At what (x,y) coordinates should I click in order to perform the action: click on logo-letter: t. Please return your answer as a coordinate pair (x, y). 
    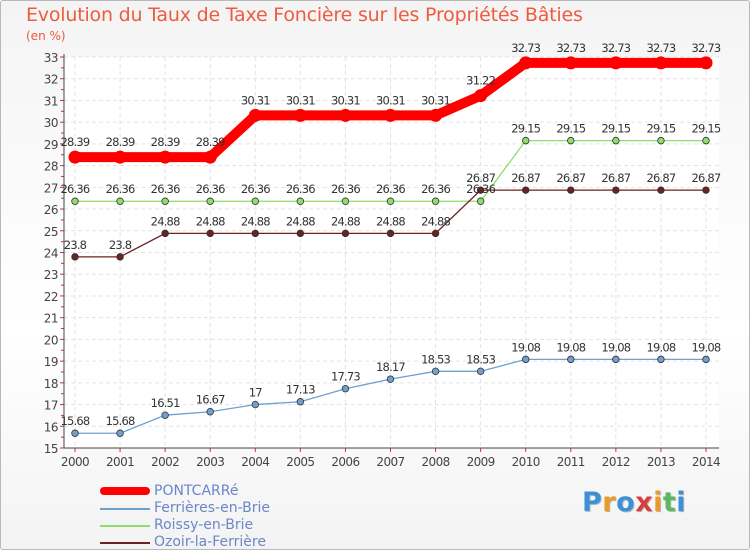
    Looking at the image, I should click on (669, 502).